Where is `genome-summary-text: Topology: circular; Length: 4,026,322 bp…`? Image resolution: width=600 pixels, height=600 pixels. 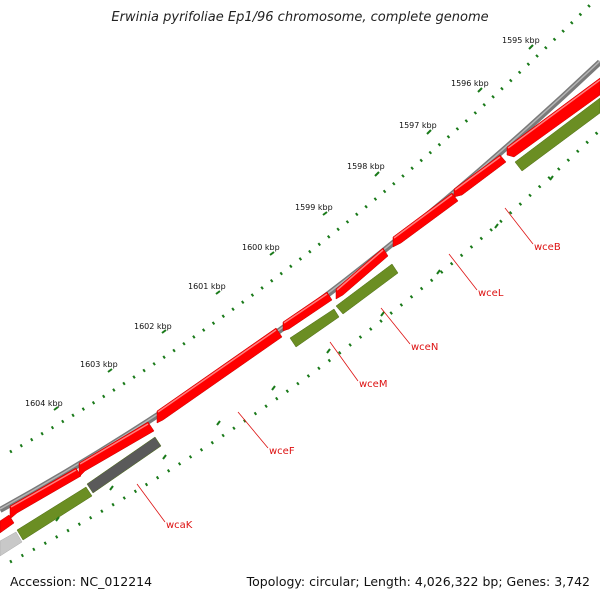
genome-summary-text: Topology: circular; Length: 4,026,322 bp… is located at coordinates (418, 581).